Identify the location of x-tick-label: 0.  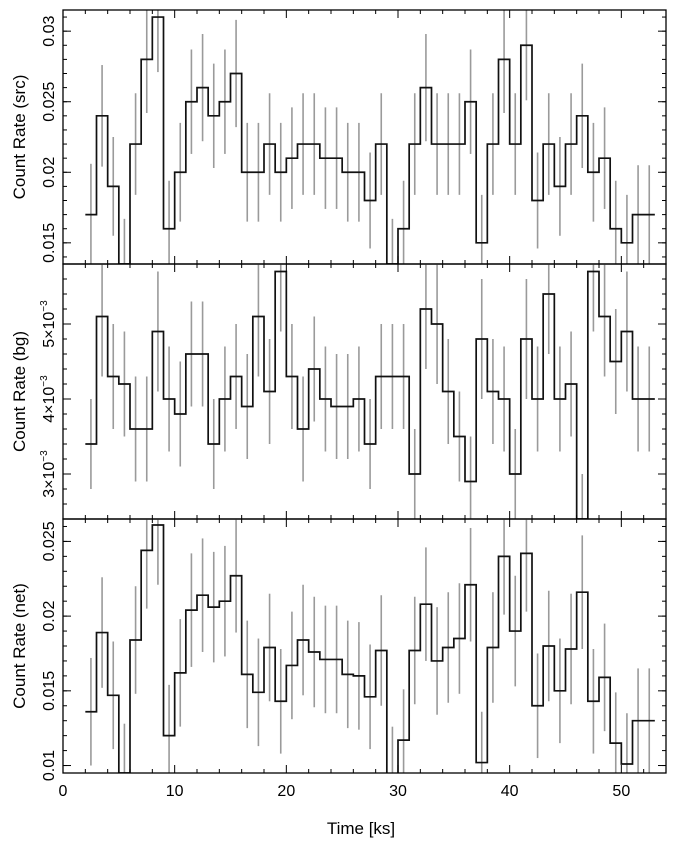
(63, 791).